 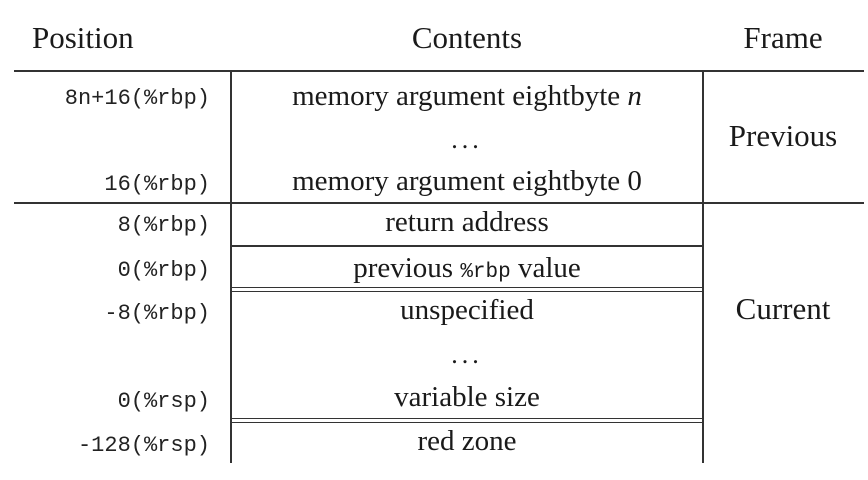 I want to click on contents-variable-size: variable size, so click(x=467, y=397).